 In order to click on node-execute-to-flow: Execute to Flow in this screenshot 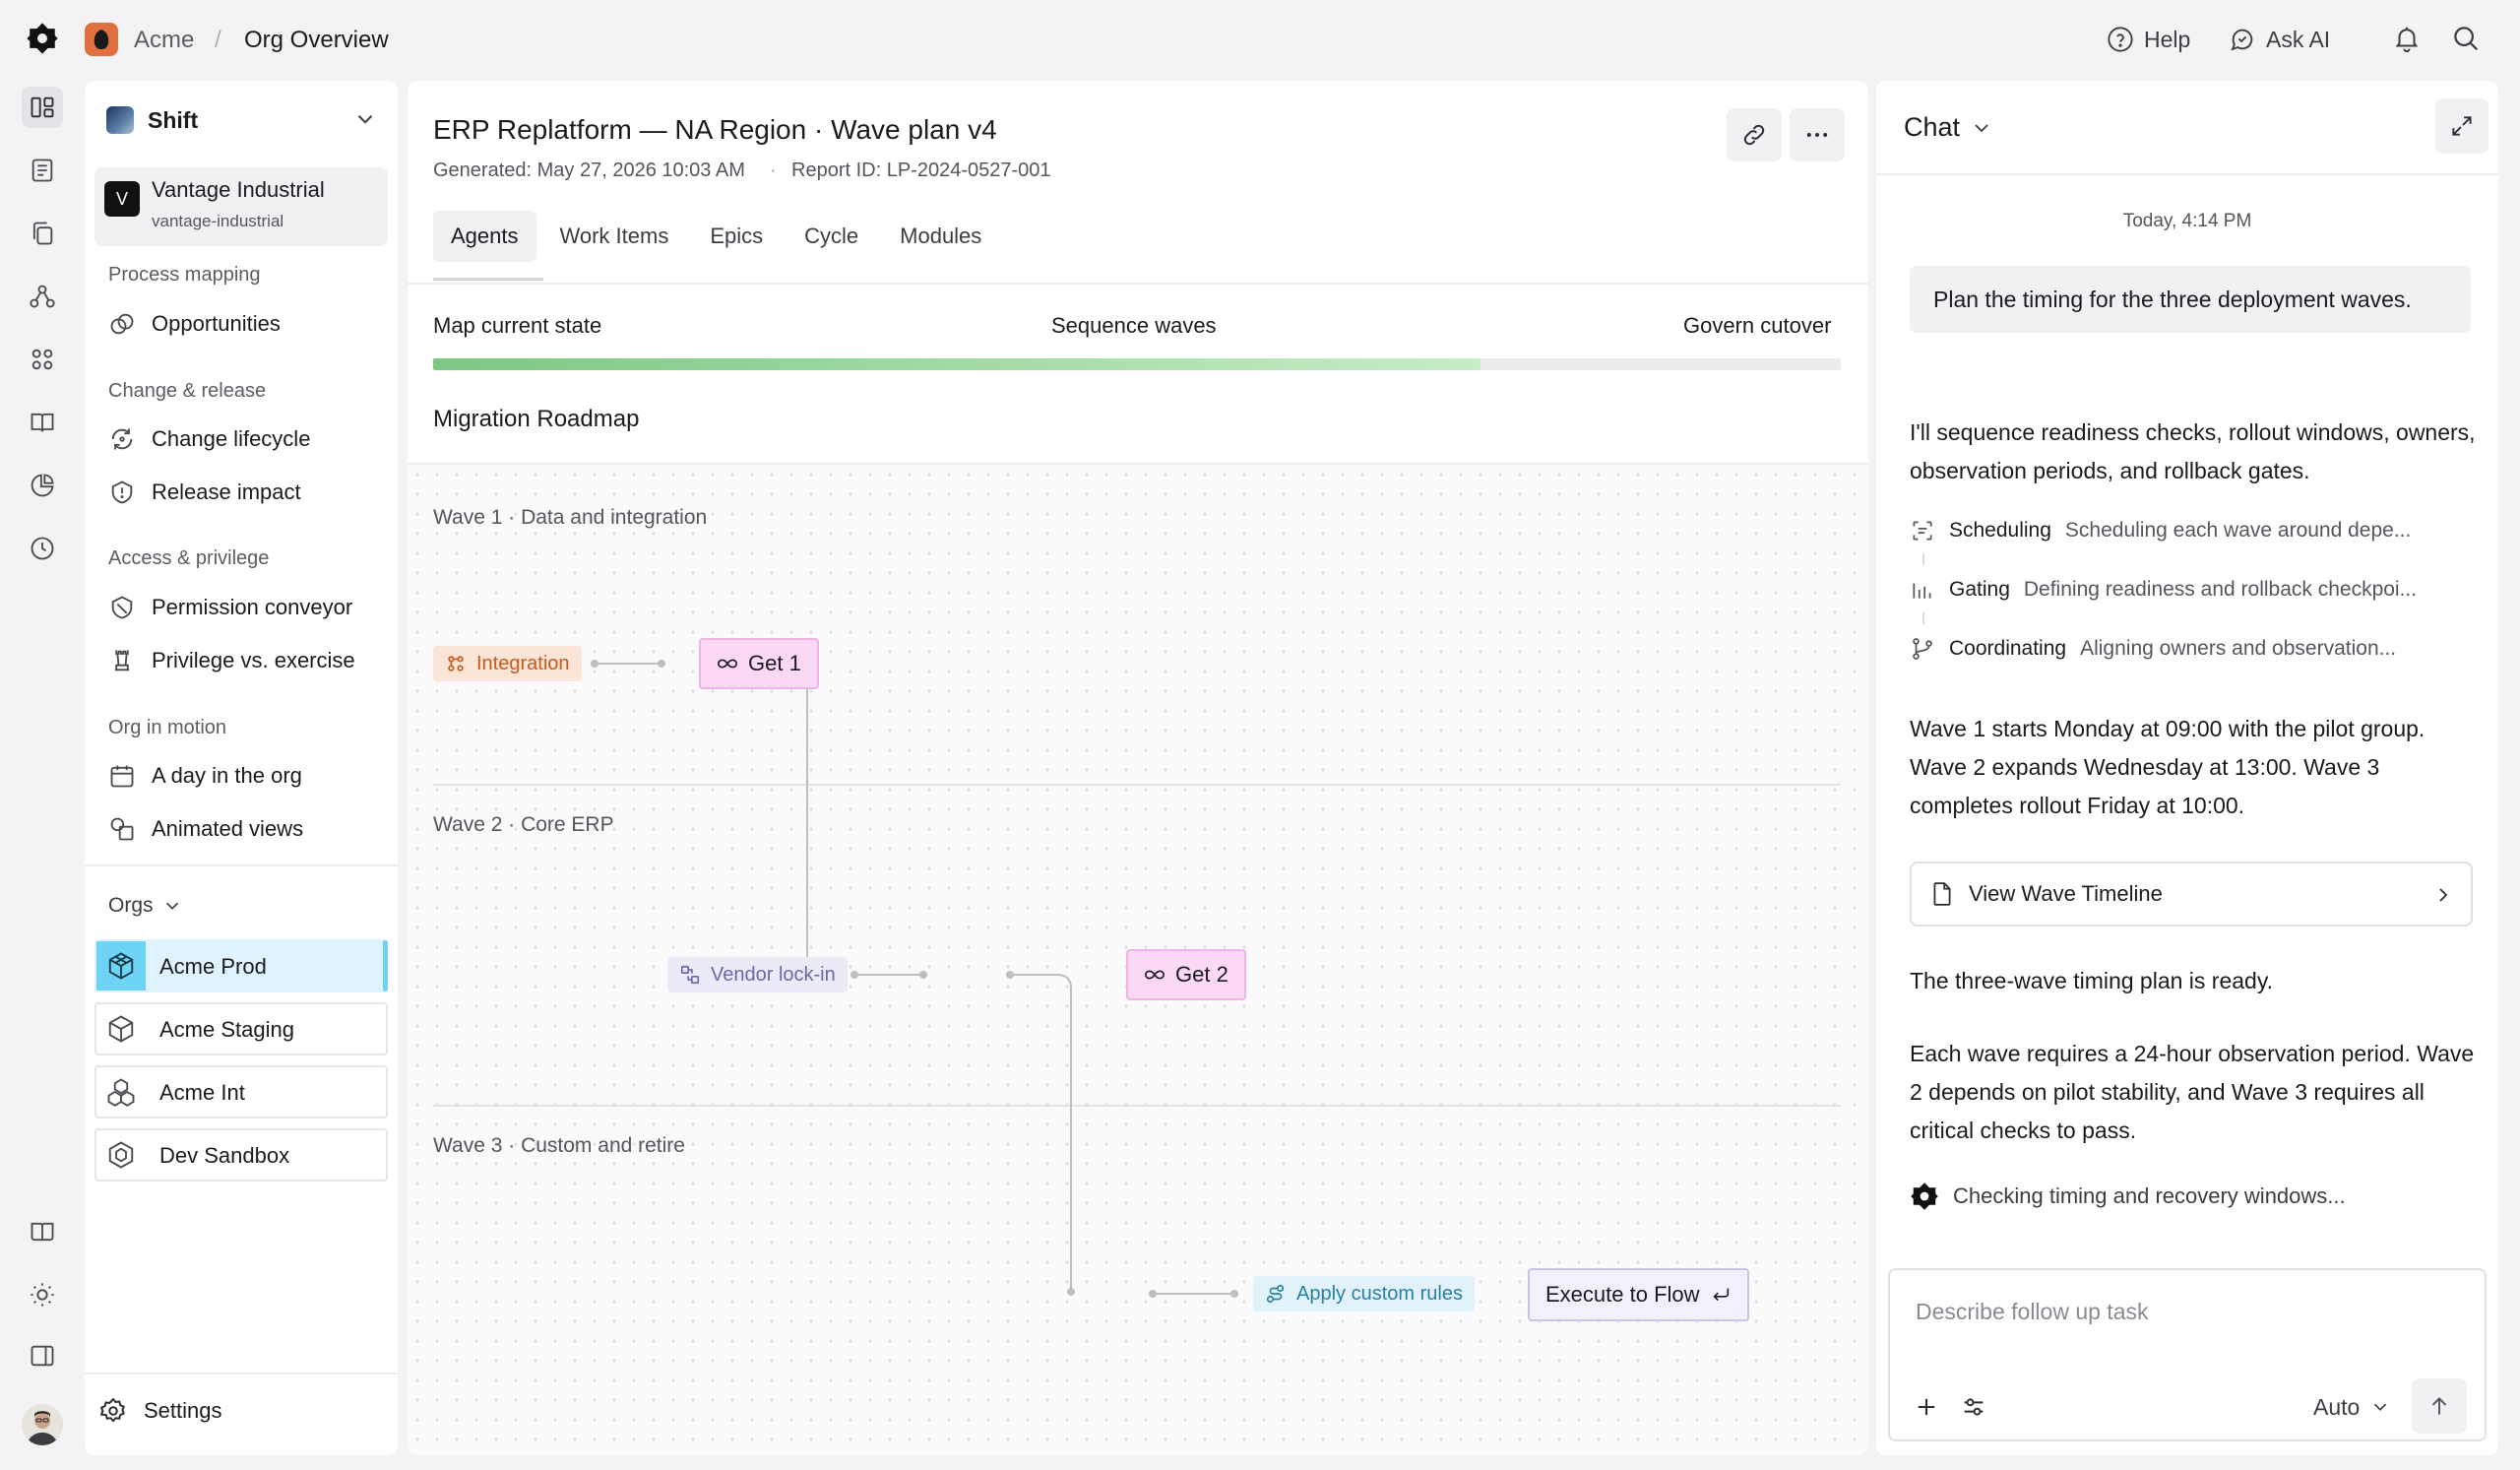, I will do `click(1638, 1294)`.